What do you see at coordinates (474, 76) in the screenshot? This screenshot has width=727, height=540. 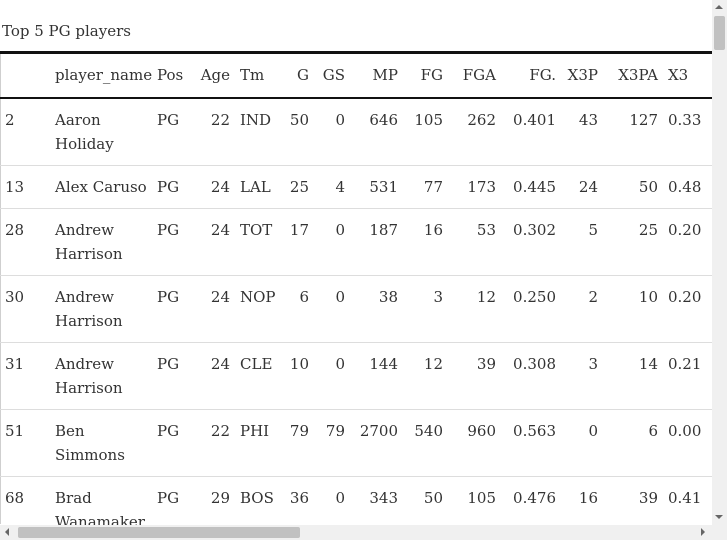 I see `header-fga: FGA` at bounding box center [474, 76].